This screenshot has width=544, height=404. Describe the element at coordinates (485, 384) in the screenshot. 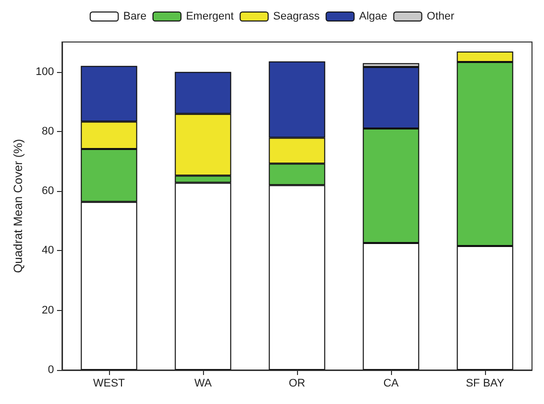

I see `x-tick-label: SF BAY` at that location.